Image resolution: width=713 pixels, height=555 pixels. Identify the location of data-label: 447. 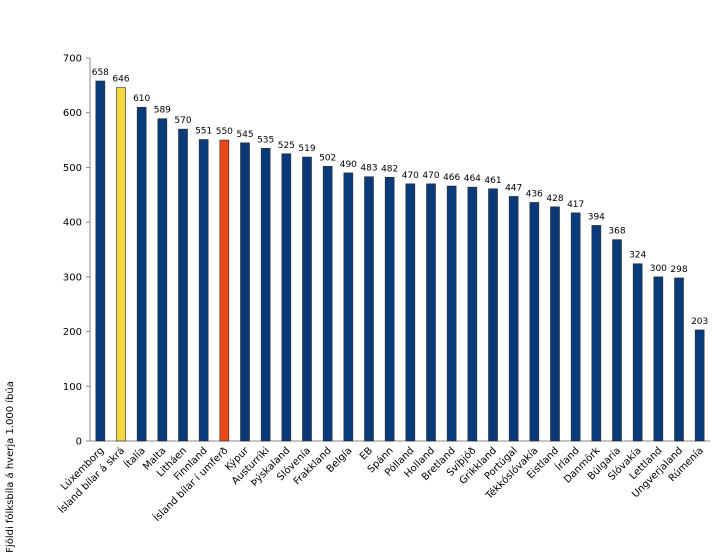
(513, 188).